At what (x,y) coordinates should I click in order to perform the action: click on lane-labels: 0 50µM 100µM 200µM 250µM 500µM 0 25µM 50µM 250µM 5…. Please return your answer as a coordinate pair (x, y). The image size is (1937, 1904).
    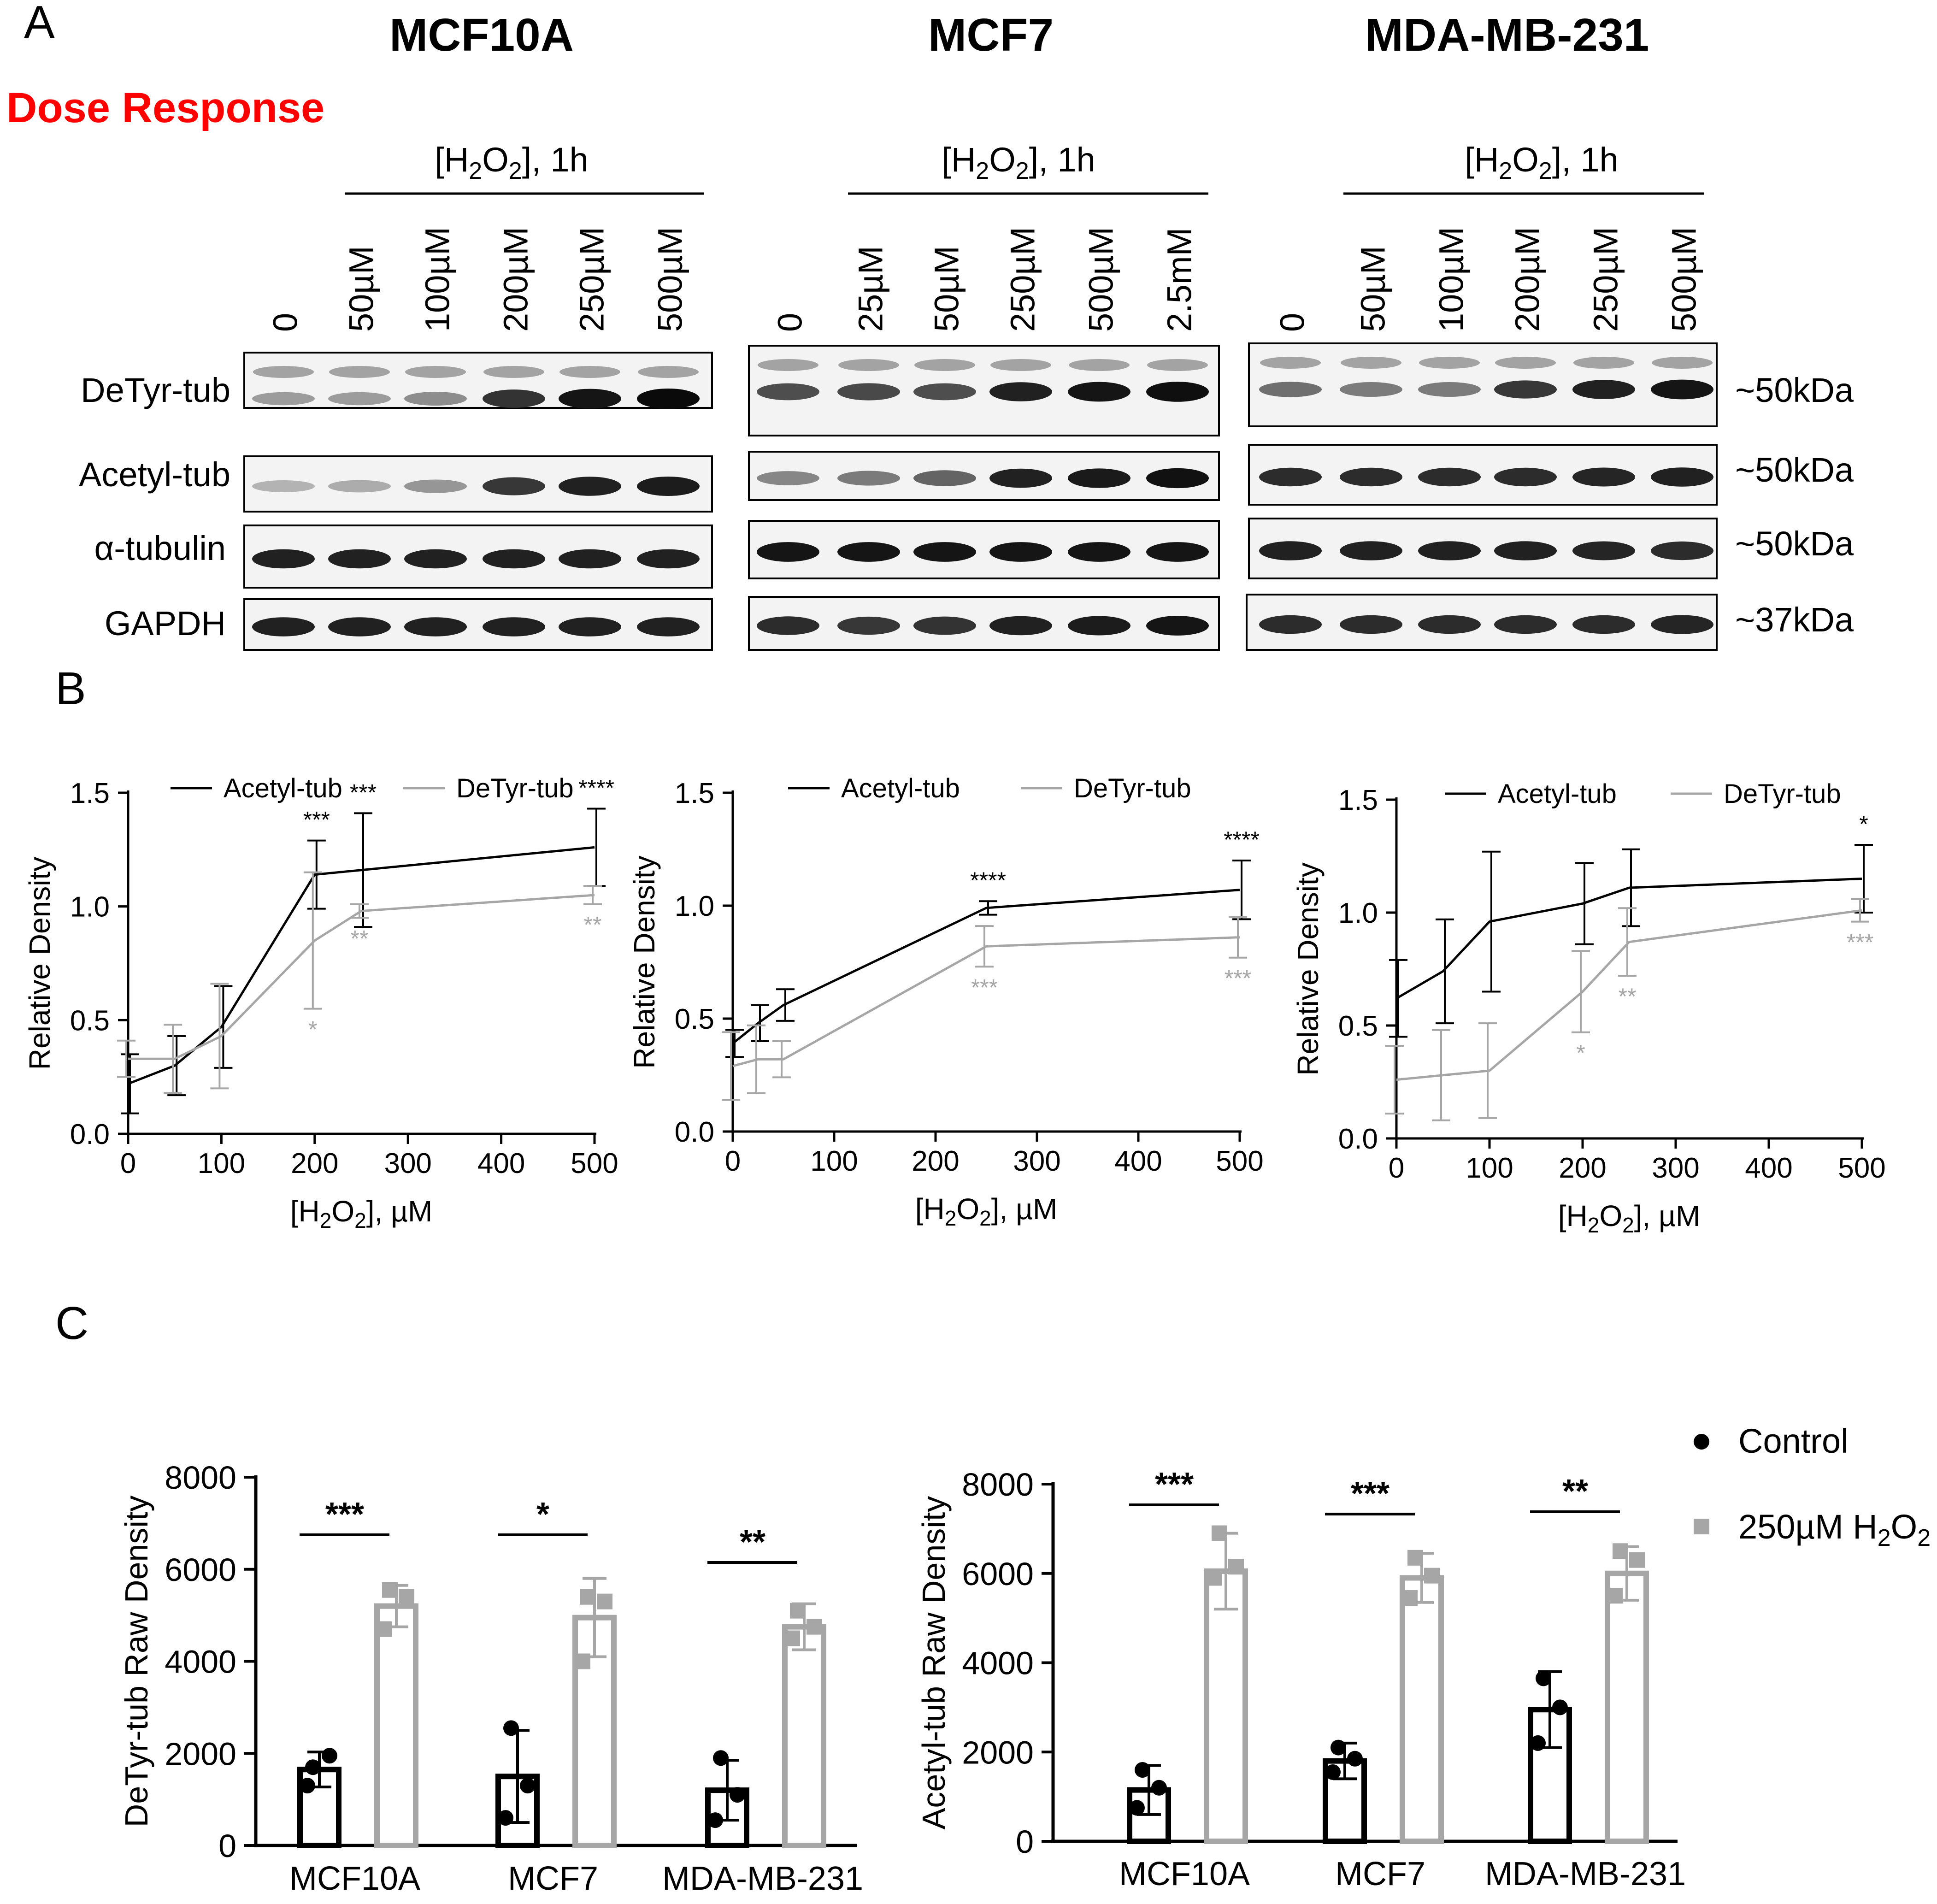
    Looking at the image, I should click on (984, 279).